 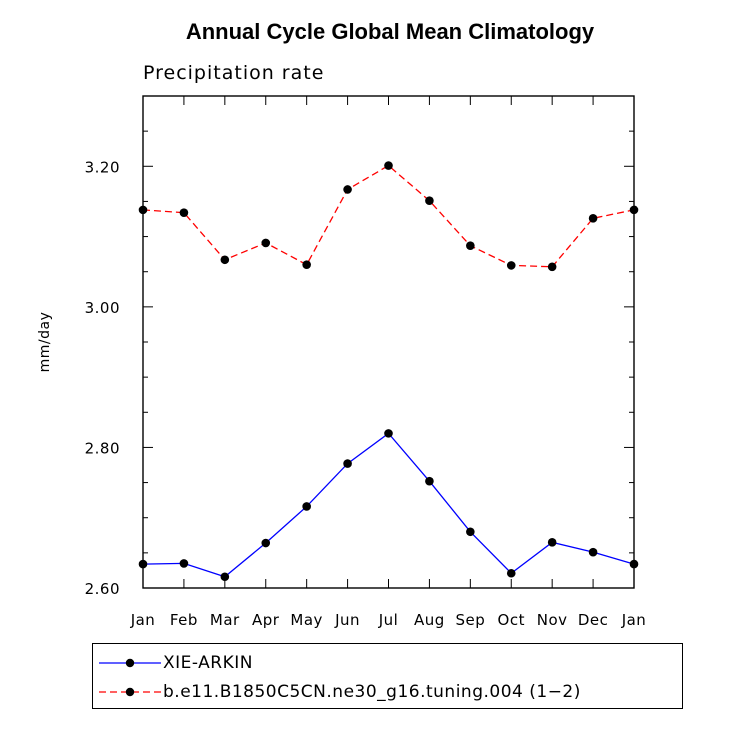 What do you see at coordinates (184, 620) in the screenshot?
I see `x-tick-label: Feb` at bounding box center [184, 620].